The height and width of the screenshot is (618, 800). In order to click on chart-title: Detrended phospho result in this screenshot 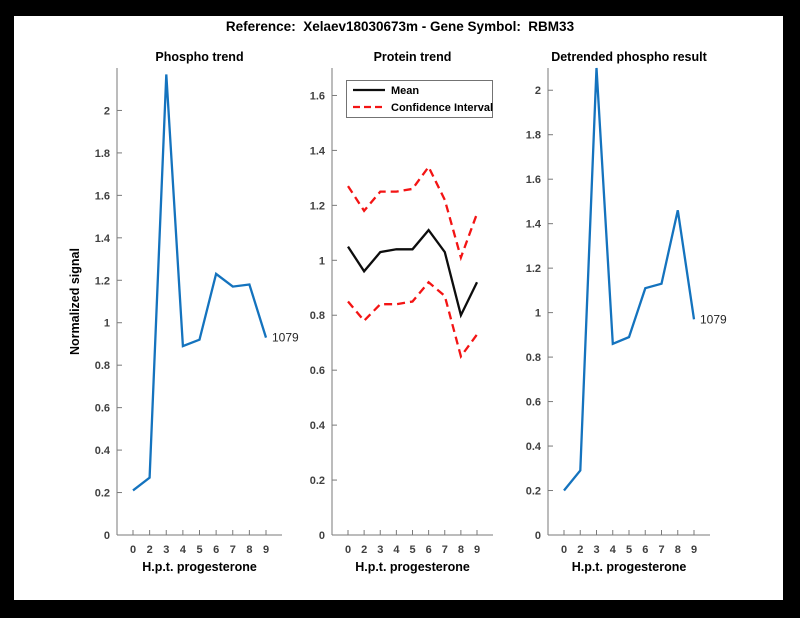, I will do `click(629, 57)`.